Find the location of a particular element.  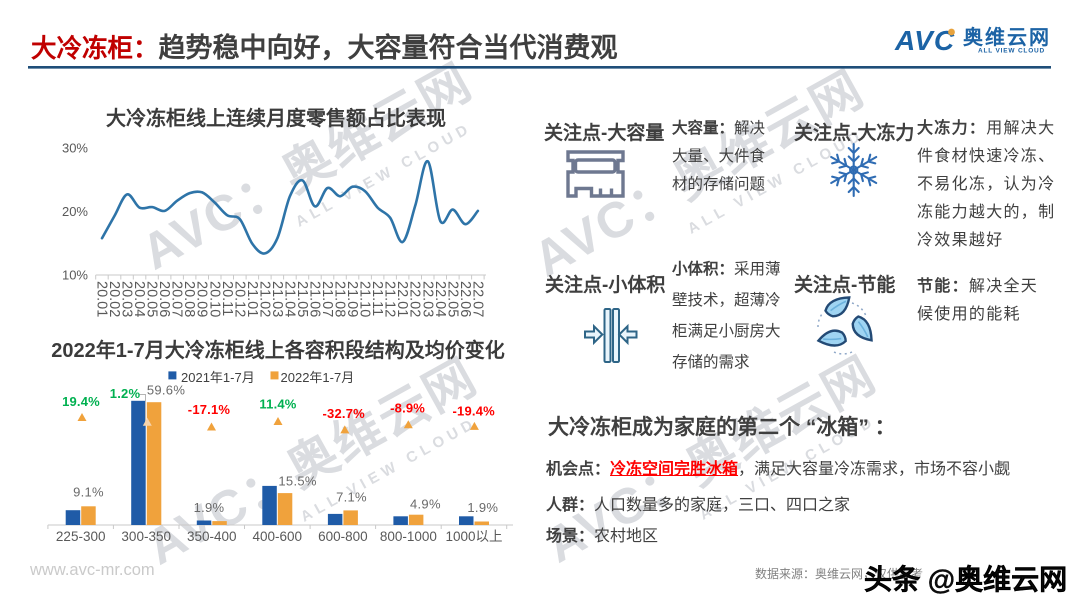

svg-text: -19.4% is located at coordinates (474, 411).